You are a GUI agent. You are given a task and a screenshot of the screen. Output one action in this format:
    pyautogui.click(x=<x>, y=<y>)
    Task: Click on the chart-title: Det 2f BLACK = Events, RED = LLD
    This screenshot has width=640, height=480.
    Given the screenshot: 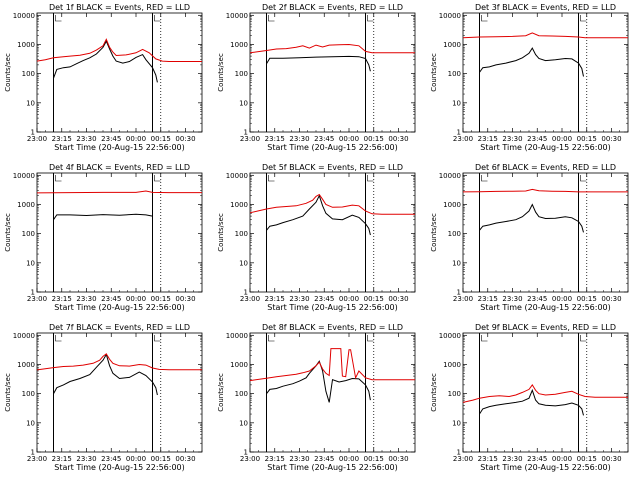 What is the action you would take?
    pyautogui.click(x=332, y=7)
    